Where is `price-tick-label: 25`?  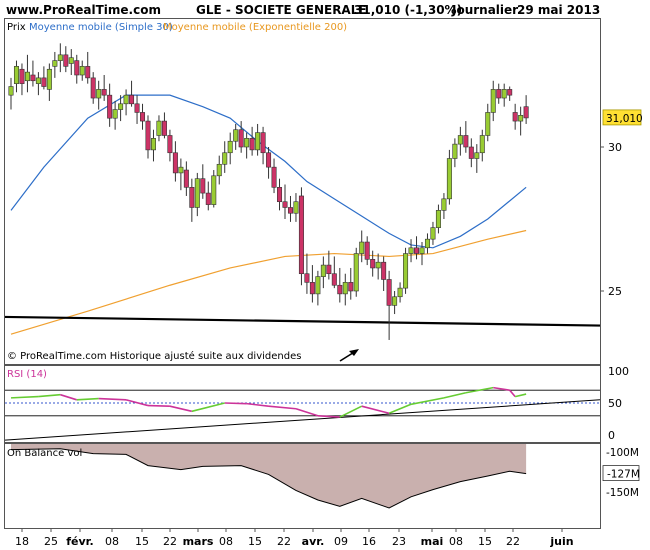 price-tick-label: 25 is located at coordinates (615, 291).